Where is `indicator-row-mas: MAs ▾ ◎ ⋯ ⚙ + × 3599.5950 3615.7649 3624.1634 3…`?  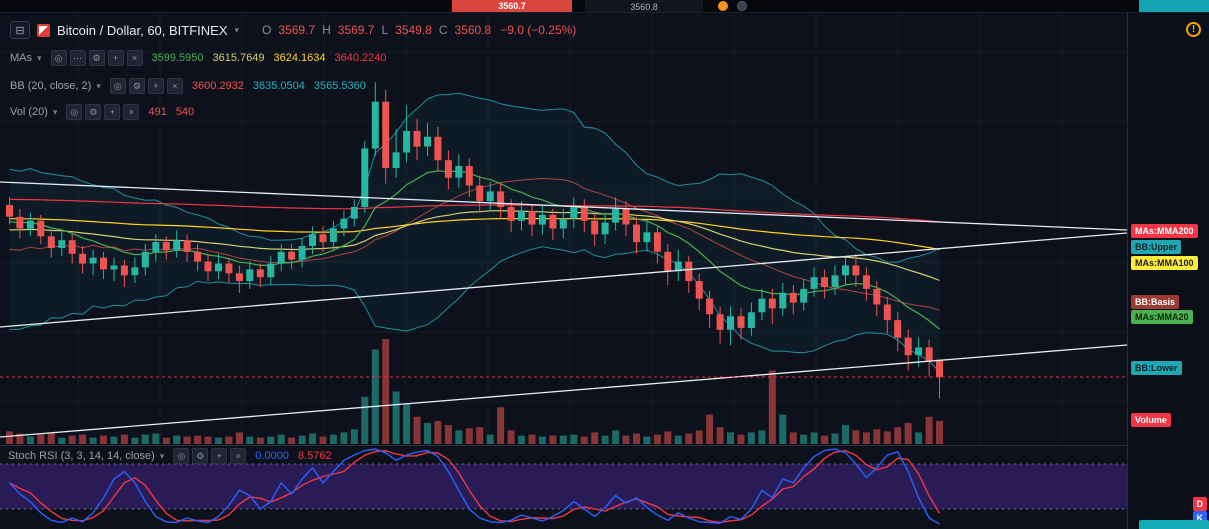 indicator-row-mas: MAs ▾ ◎ ⋯ ⚙ + × 3599.5950 3615.7649 3624.1634 3… is located at coordinates (198, 58).